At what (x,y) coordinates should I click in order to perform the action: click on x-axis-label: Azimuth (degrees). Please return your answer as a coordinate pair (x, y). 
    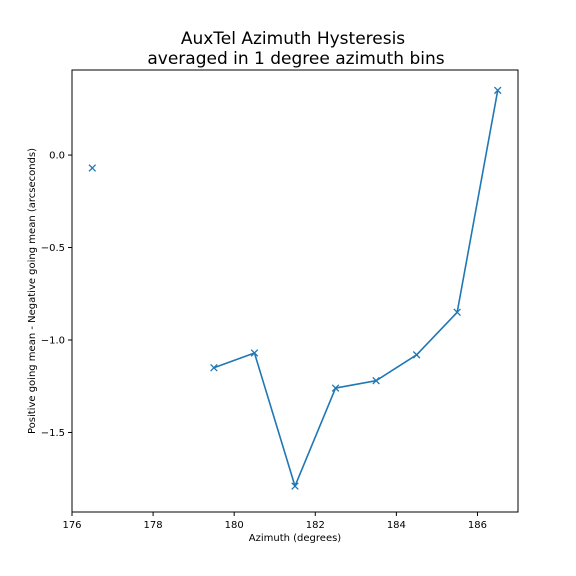
    Looking at the image, I should click on (295, 538).